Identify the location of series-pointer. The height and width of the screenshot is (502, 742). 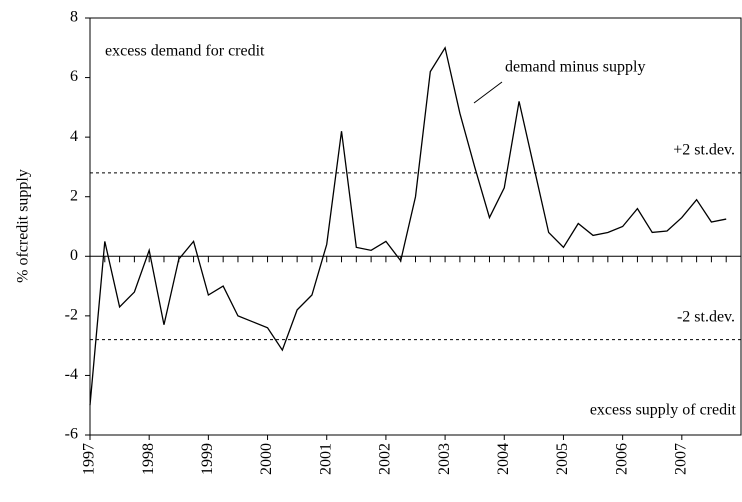
(488, 92).